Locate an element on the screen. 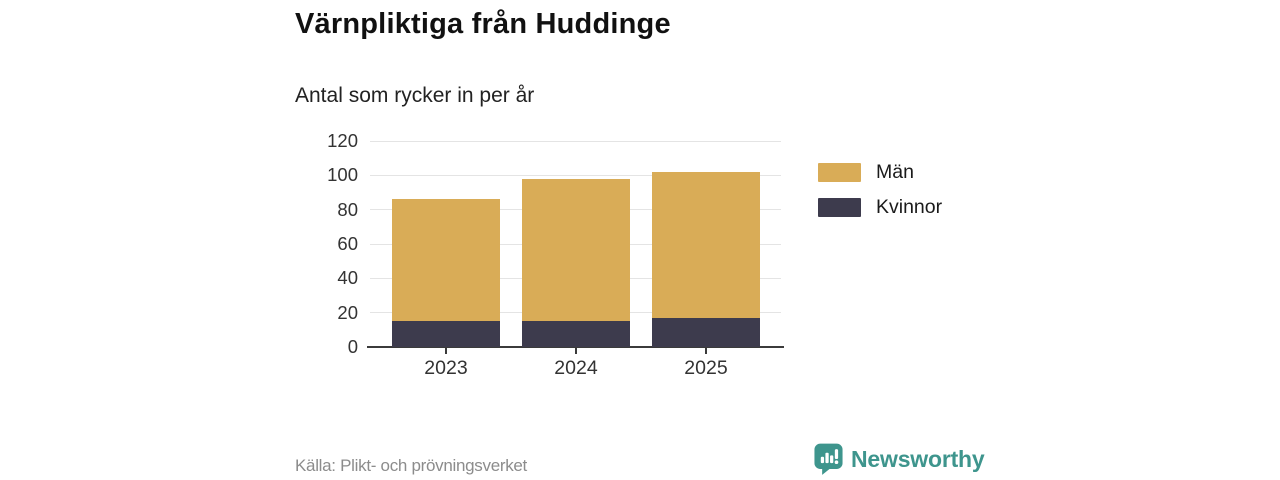 The width and height of the screenshot is (1280, 480). y-tick-label-20: 20 is located at coordinates (347, 312).